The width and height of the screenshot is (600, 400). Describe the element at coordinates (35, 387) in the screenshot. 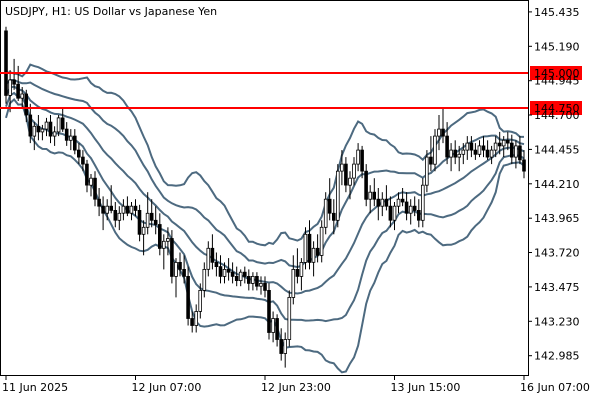

I see `x-tick-label: 11 Jun 2025` at that location.